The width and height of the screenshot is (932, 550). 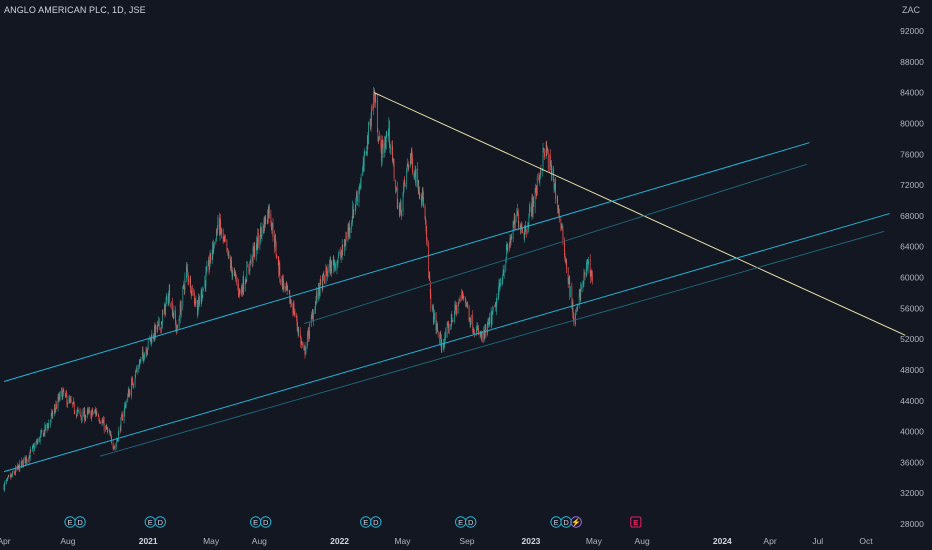 What do you see at coordinates (402, 541) in the screenshot?
I see `time-tick-label: May` at bounding box center [402, 541].